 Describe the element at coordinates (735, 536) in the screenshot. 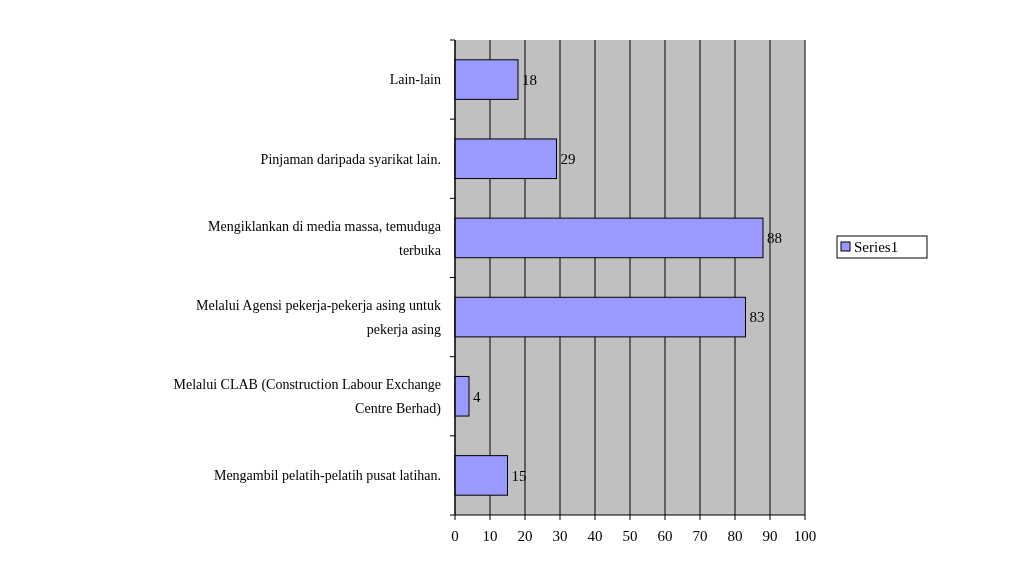

I see `x-tick-label: 80` at that location.